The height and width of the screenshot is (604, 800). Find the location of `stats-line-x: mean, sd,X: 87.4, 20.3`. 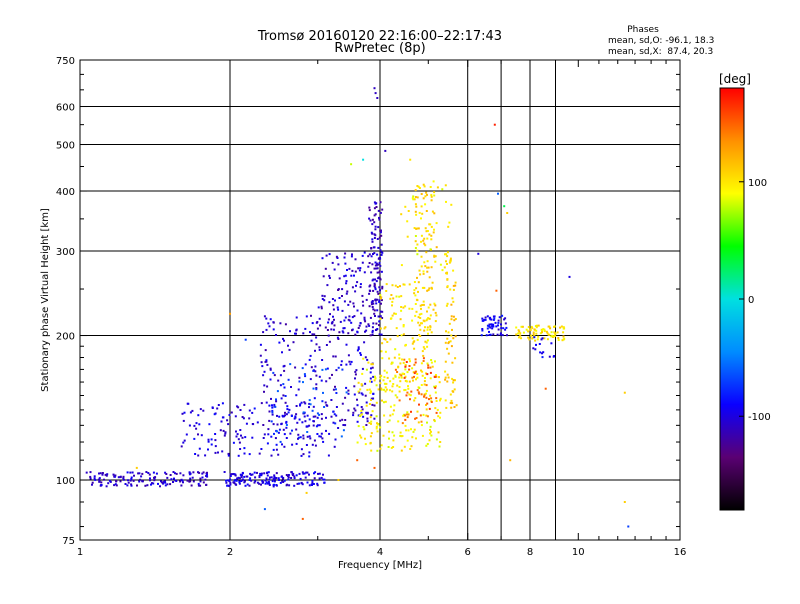

stats-line-x: mean, sd,X: 87.4, 20.3 is located at coordinates (660, 52).